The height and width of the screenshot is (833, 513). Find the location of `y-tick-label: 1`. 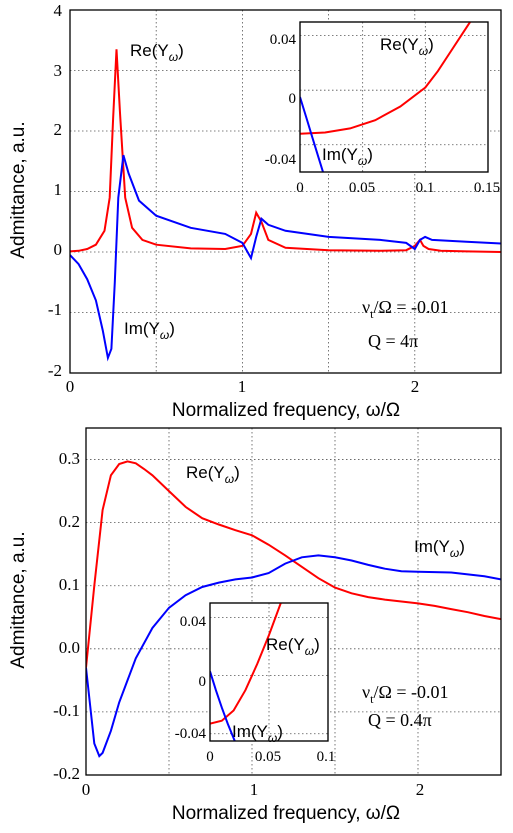

y-tick-label: 1 is located at coordinates (58, 189).